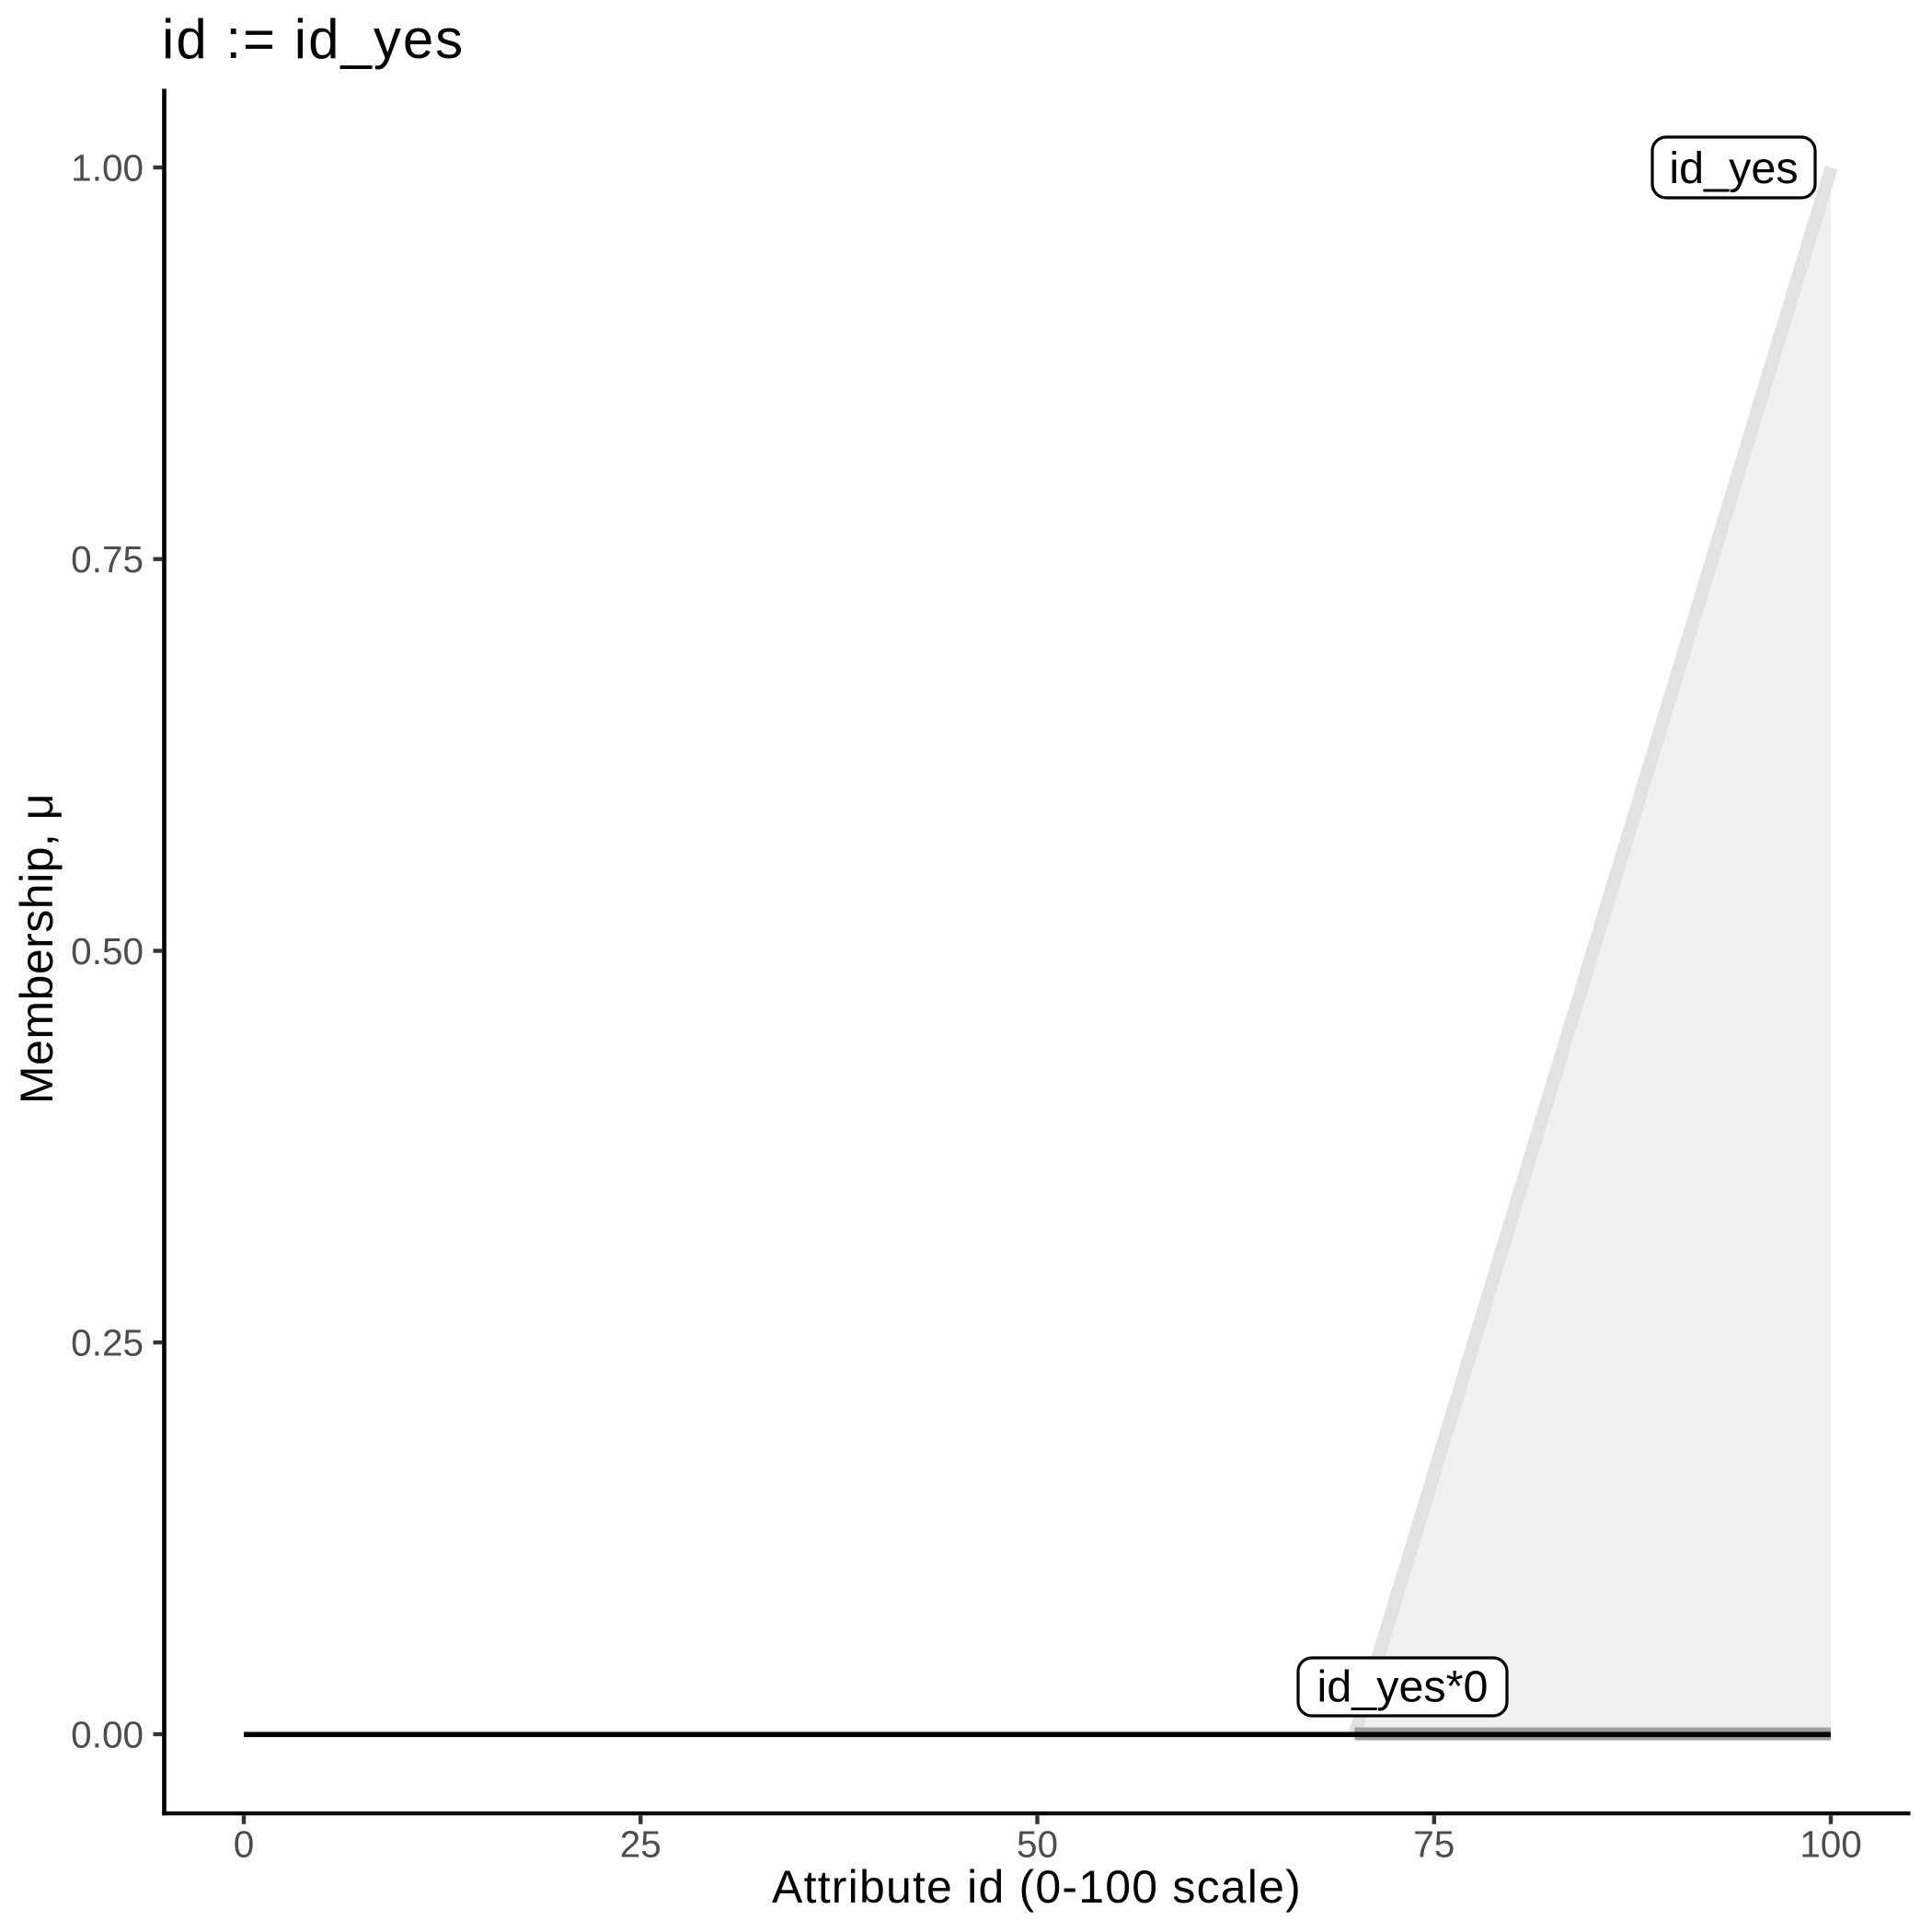 This screenshot has width=1932, height=1932. I want to click on svg-text: 75, so click(1434, 1844).